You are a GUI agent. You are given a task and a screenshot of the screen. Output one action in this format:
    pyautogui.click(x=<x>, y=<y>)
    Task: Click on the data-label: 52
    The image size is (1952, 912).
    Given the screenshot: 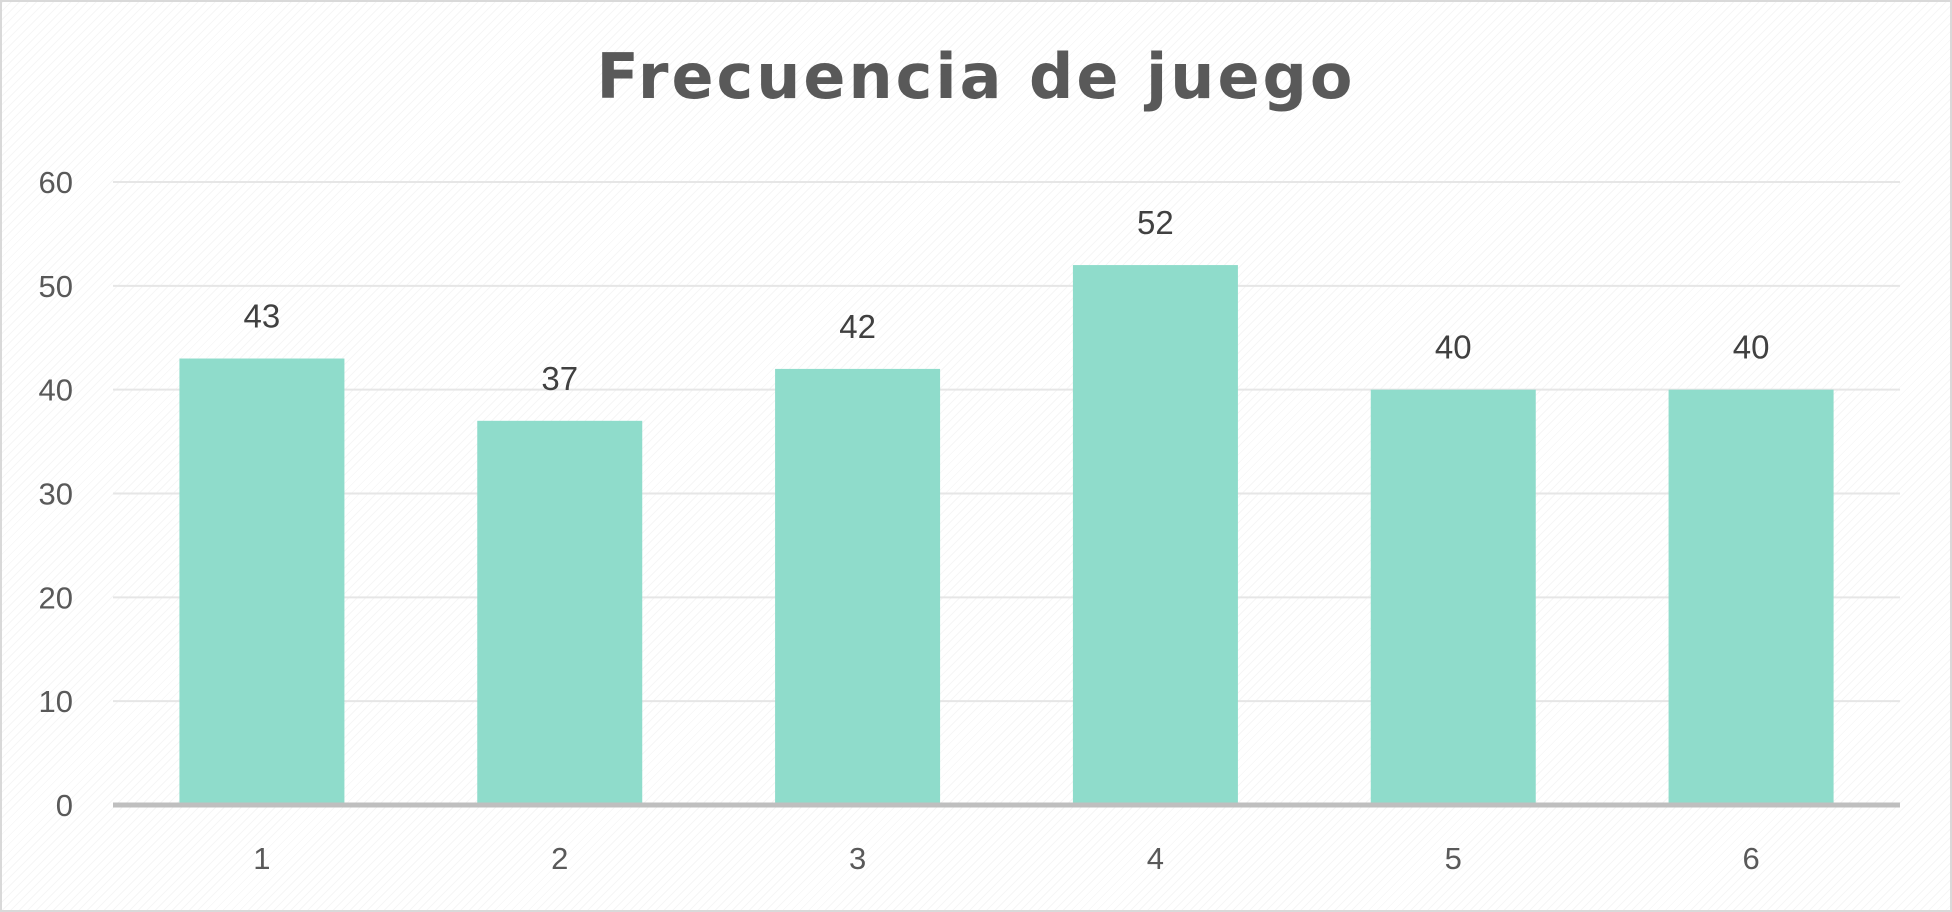 What is the action you would take?
    pyautogui.click(x=1155, y=222)
    